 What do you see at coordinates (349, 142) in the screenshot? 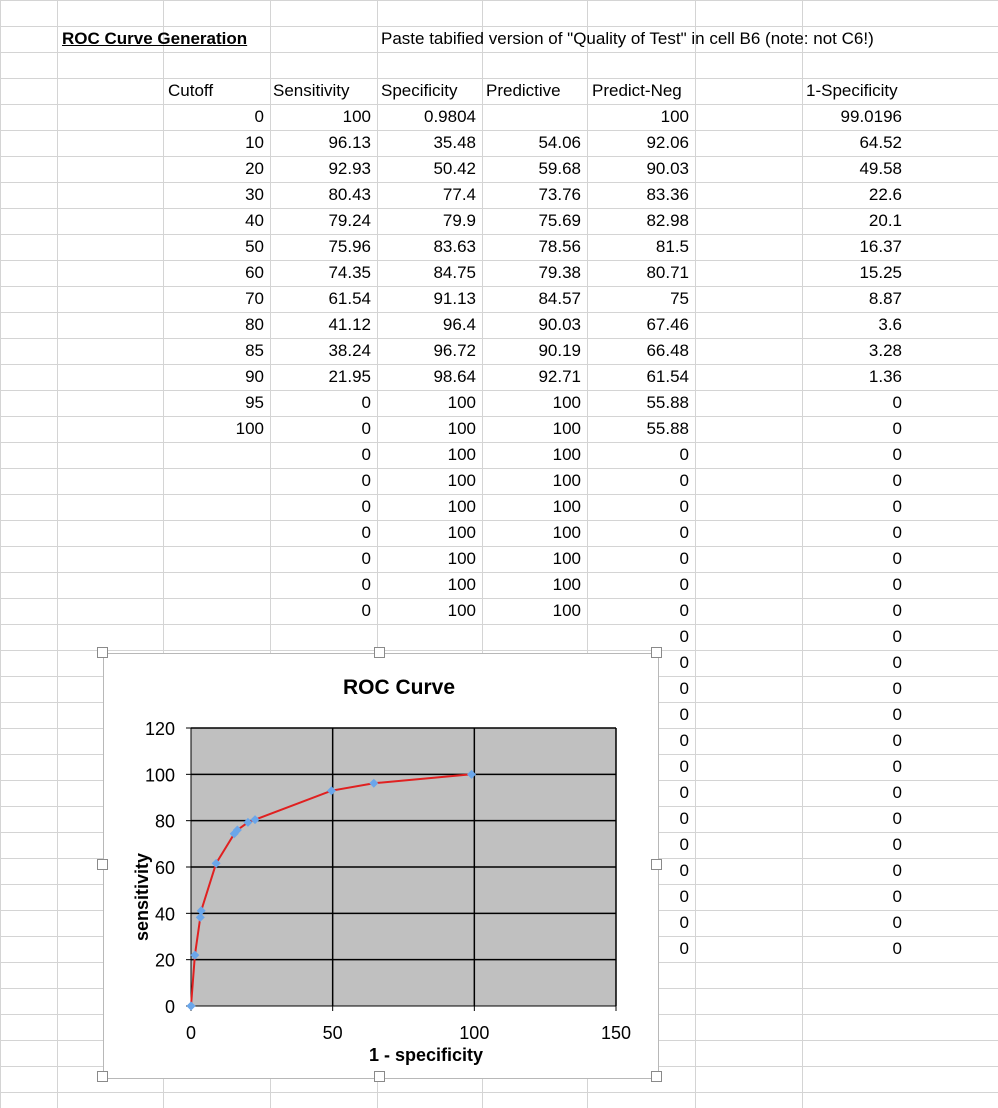
I see `cell-sensitivity: 96.13` at bounding box center [349, 142].